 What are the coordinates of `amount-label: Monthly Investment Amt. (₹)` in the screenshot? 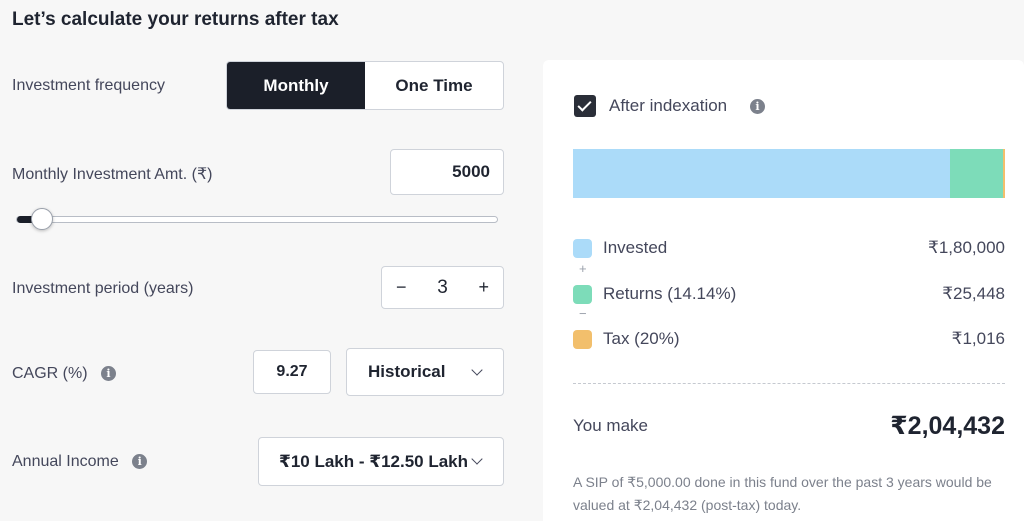 It's located at (112, 174).